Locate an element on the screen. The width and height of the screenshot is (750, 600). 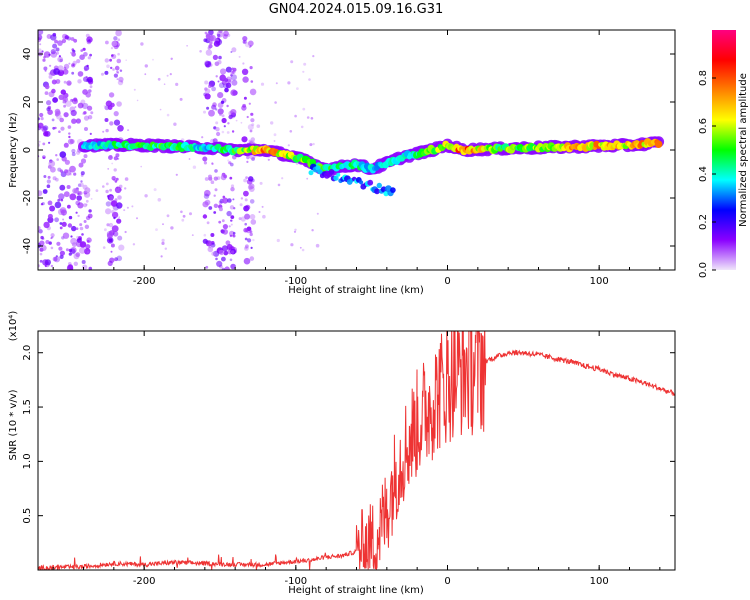
x-tick-label: 100 is located at coordinates (599, 281).